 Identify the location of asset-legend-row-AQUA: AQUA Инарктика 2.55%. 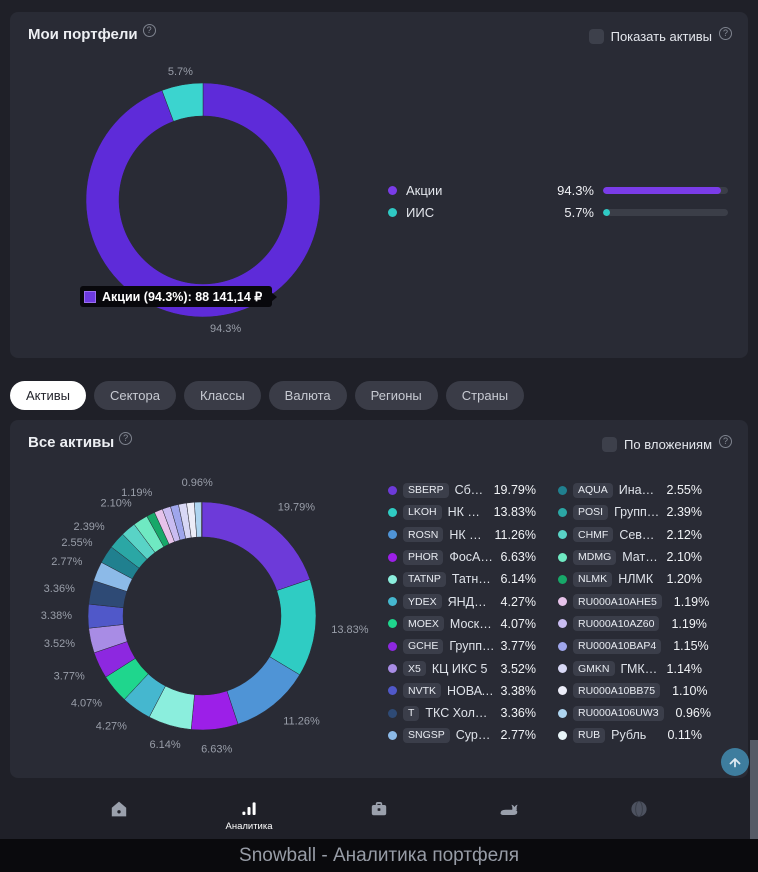
(630, 490).